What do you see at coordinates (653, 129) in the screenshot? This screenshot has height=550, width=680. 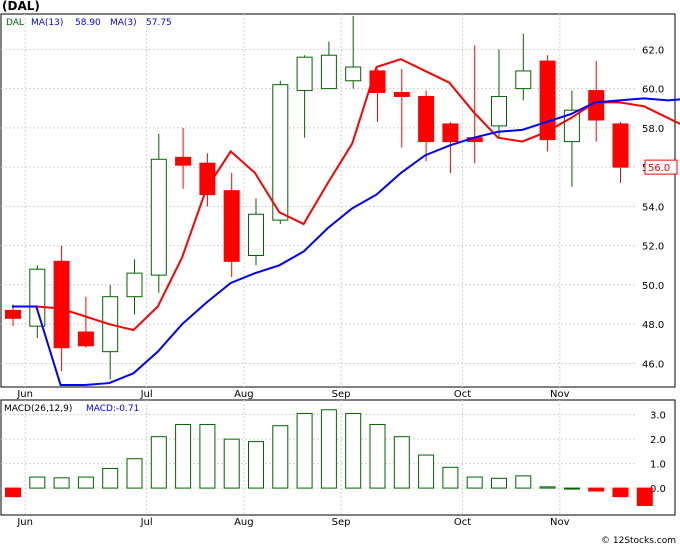 I see `price-y-tick-label: 58.0` at bounding box center [653, 129].